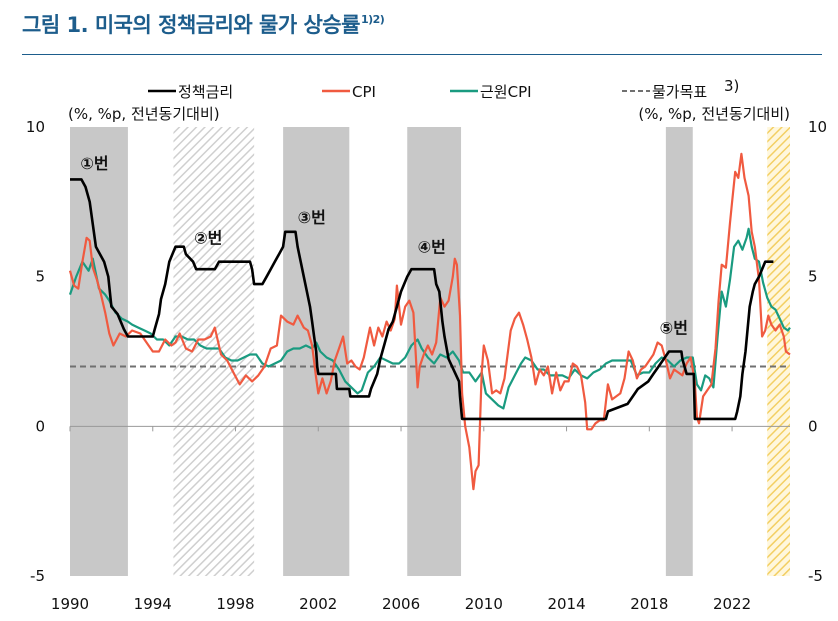  I want to click on annotation-5: ⑤번, so click(674, 328).